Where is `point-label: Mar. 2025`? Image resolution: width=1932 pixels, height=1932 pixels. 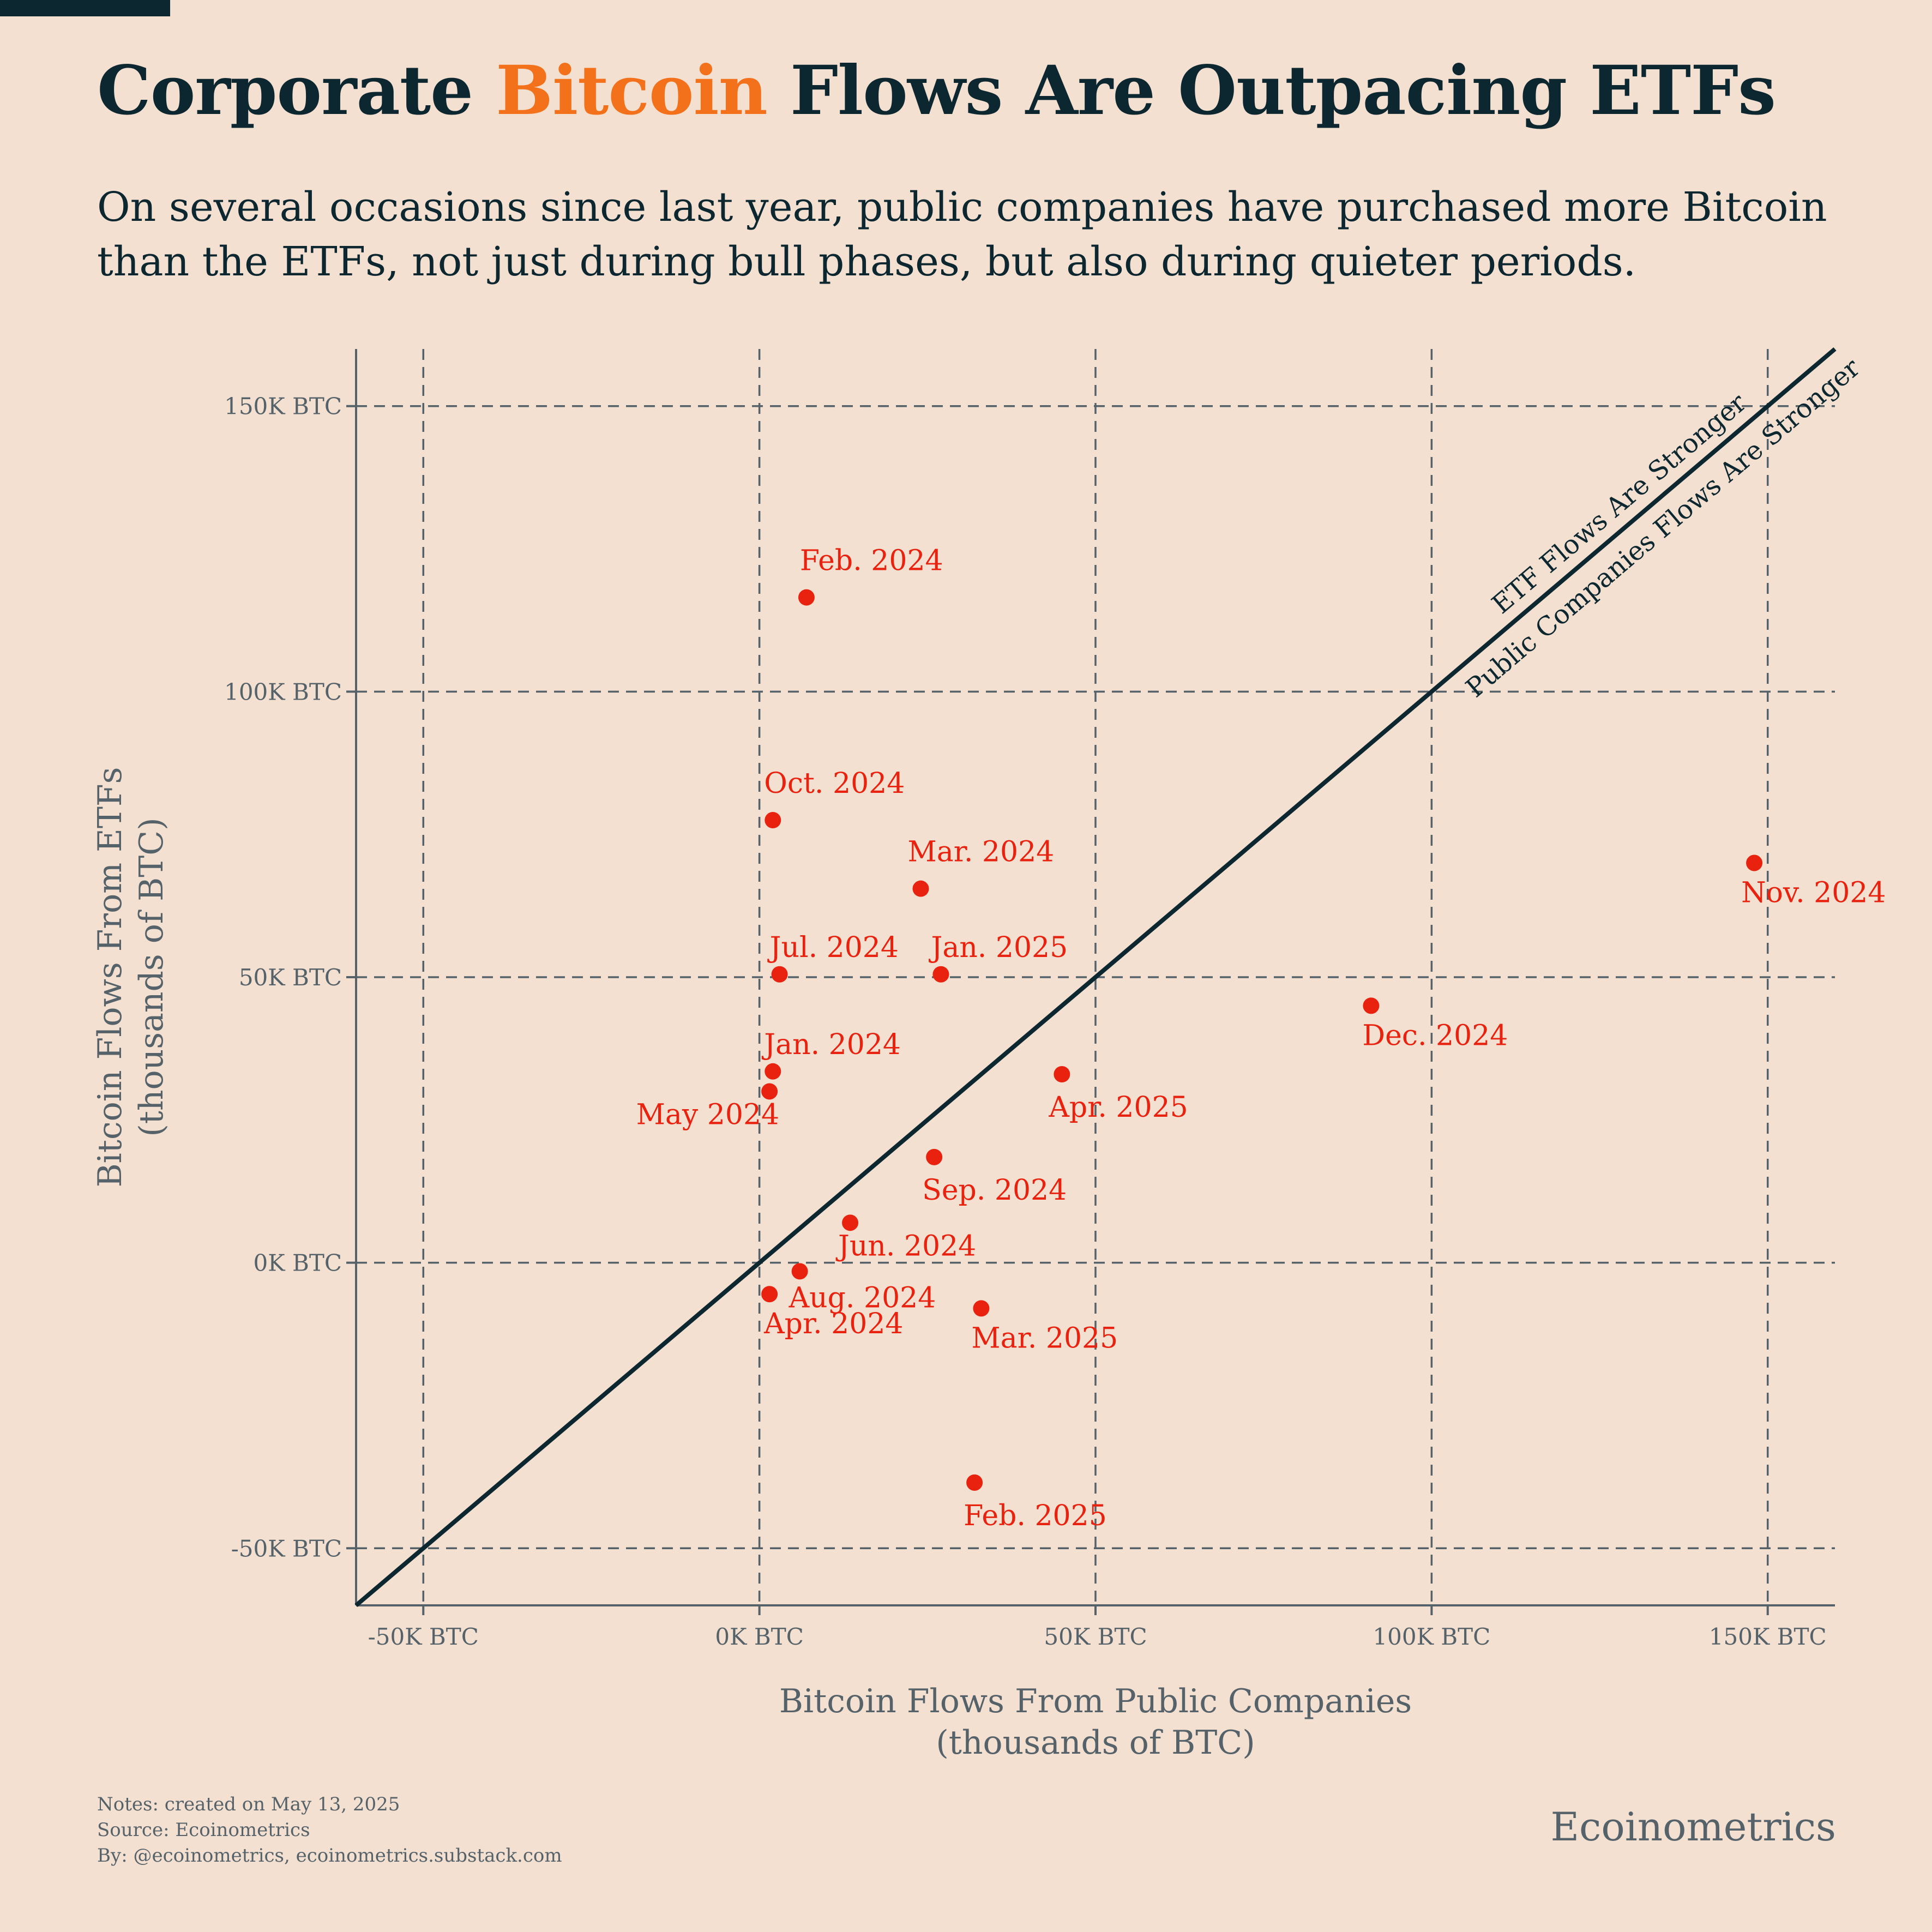
point-label: Mar. 2025 is located at coordinates (1044, 1338).